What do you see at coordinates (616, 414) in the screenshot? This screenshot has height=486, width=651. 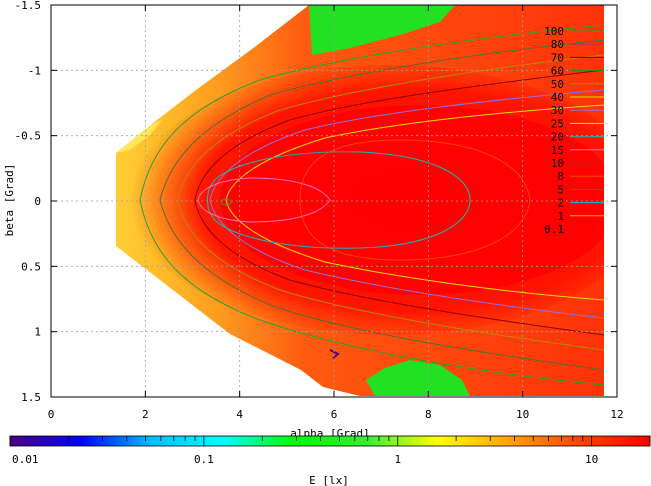 I see `x-tick-label: 12` at bounding box center [616, 414].